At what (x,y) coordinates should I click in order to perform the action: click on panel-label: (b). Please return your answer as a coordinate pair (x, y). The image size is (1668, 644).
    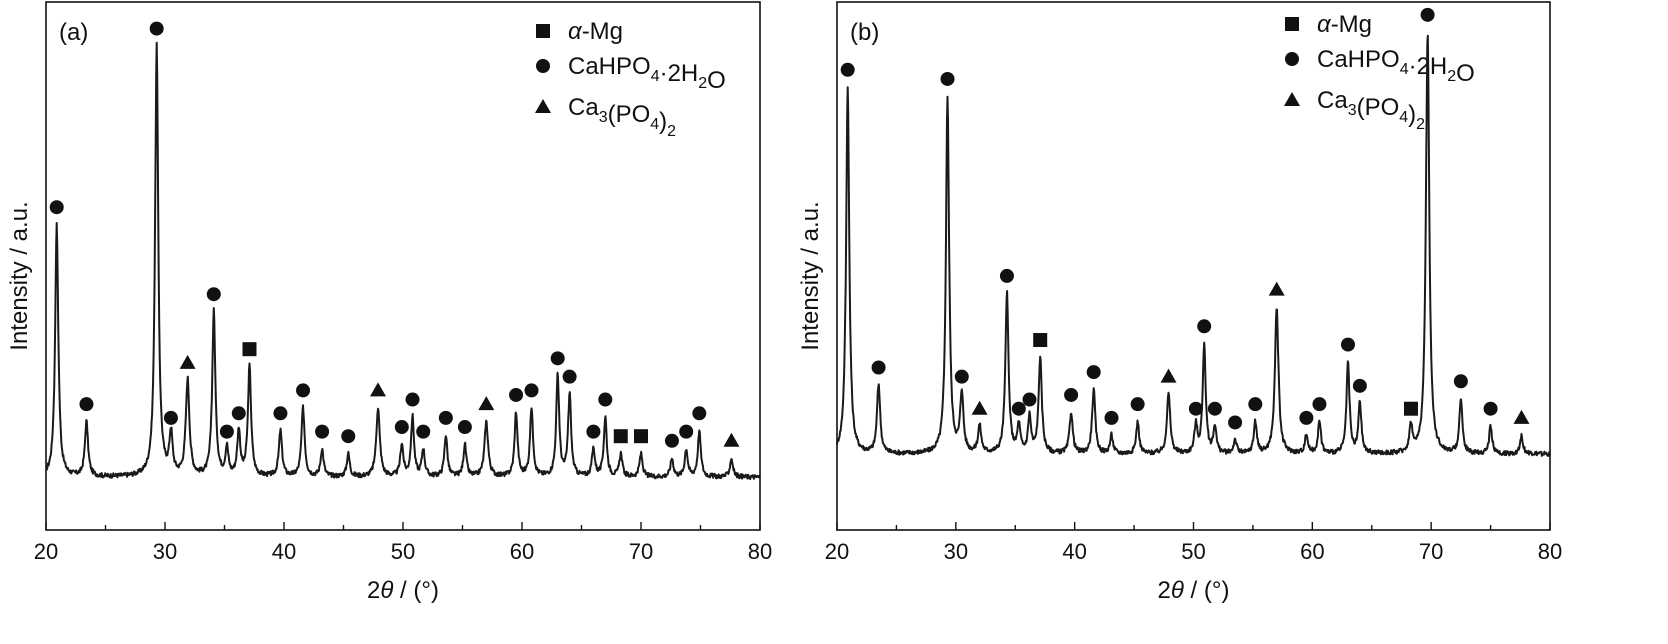
    Looking at the image, I should click on (864, 32).